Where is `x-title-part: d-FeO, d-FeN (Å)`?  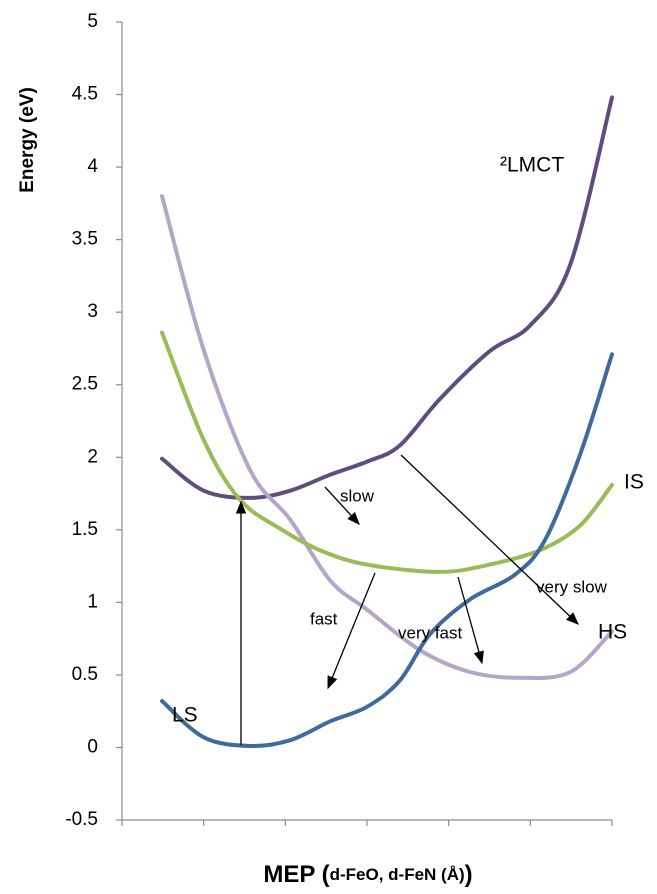 x-title-part: d-FeO, d-FeN (Å) is located at coordinates (397, 874).